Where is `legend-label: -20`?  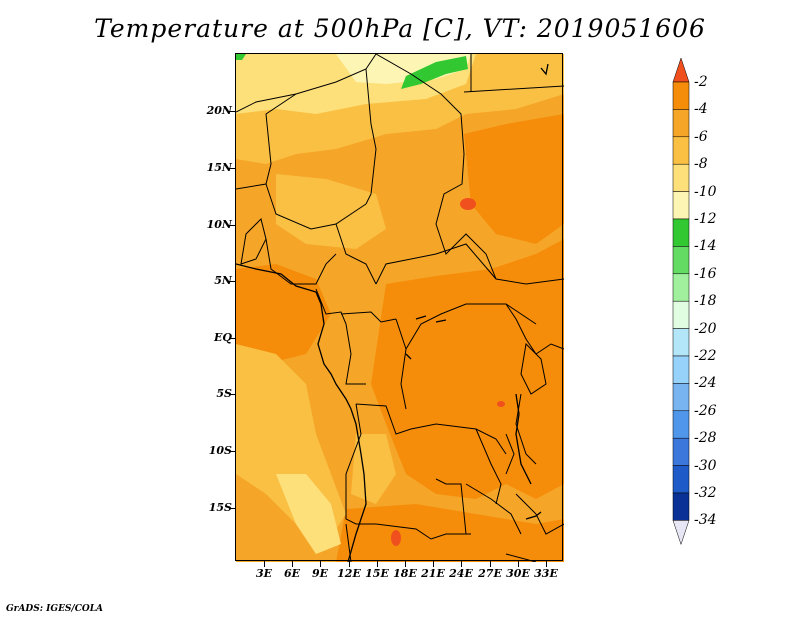 legend-label: -20 is located at coordinates (705, 328).